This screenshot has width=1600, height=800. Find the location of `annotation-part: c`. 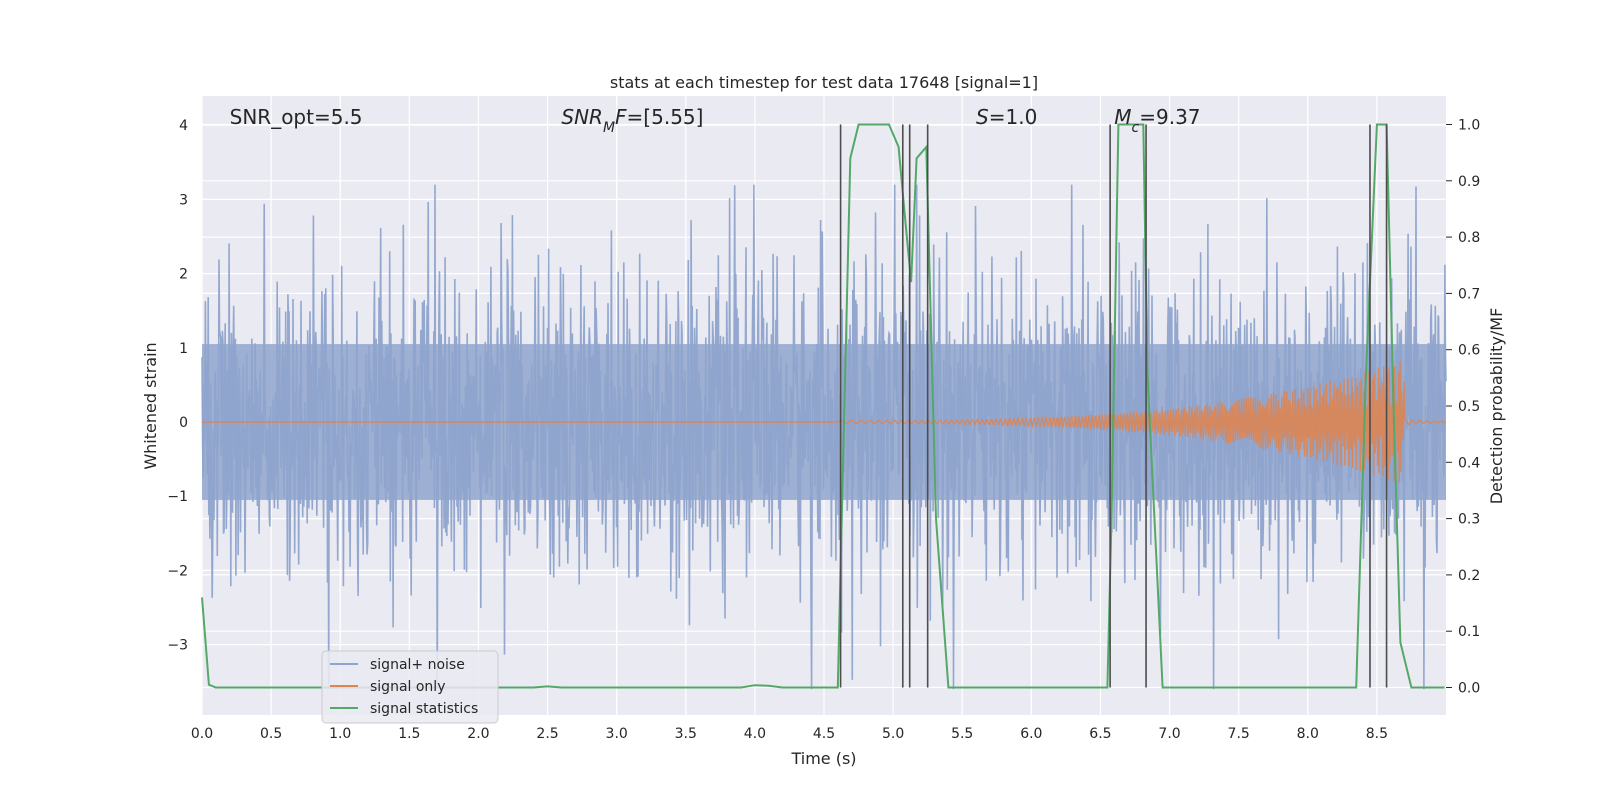

annotation-part: c is located at coordinates (1136, 128).